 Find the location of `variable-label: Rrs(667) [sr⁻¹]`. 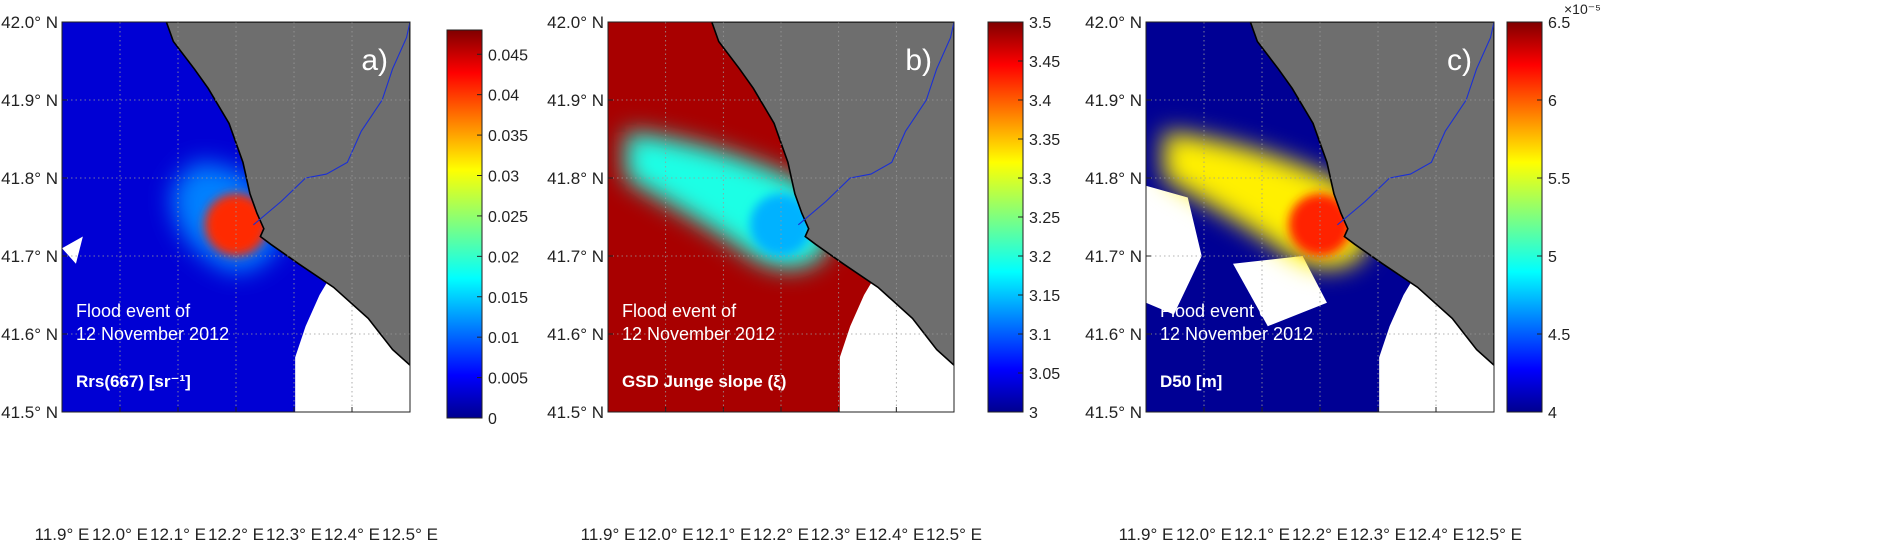

variable-label: Rrs(667) [sr⁻¹] is located at coordinates (133, 381).